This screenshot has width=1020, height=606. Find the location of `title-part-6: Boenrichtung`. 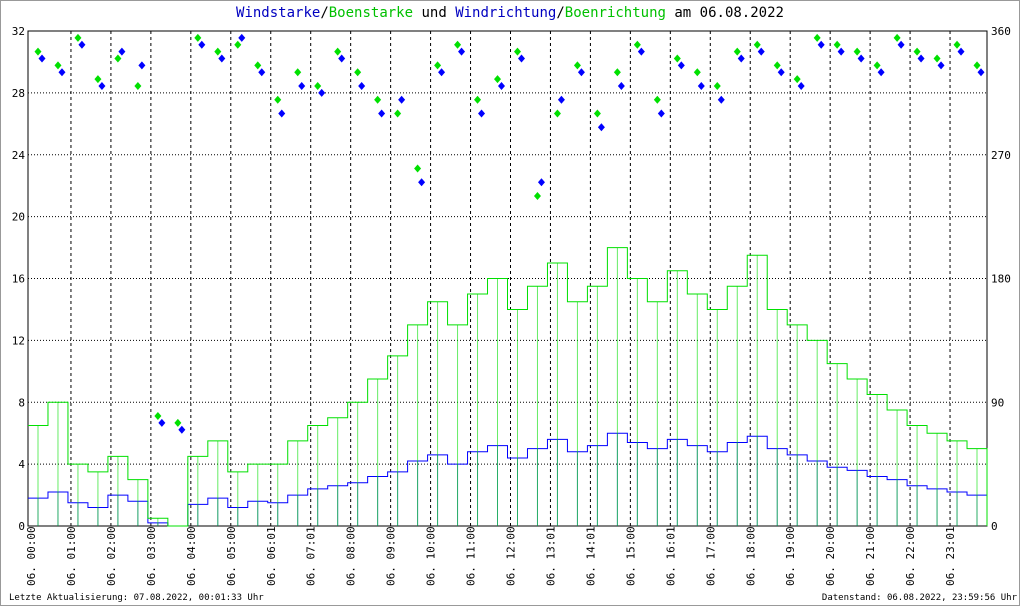

title-part-6: Boenrichtung is located at coordinates (615, 13).